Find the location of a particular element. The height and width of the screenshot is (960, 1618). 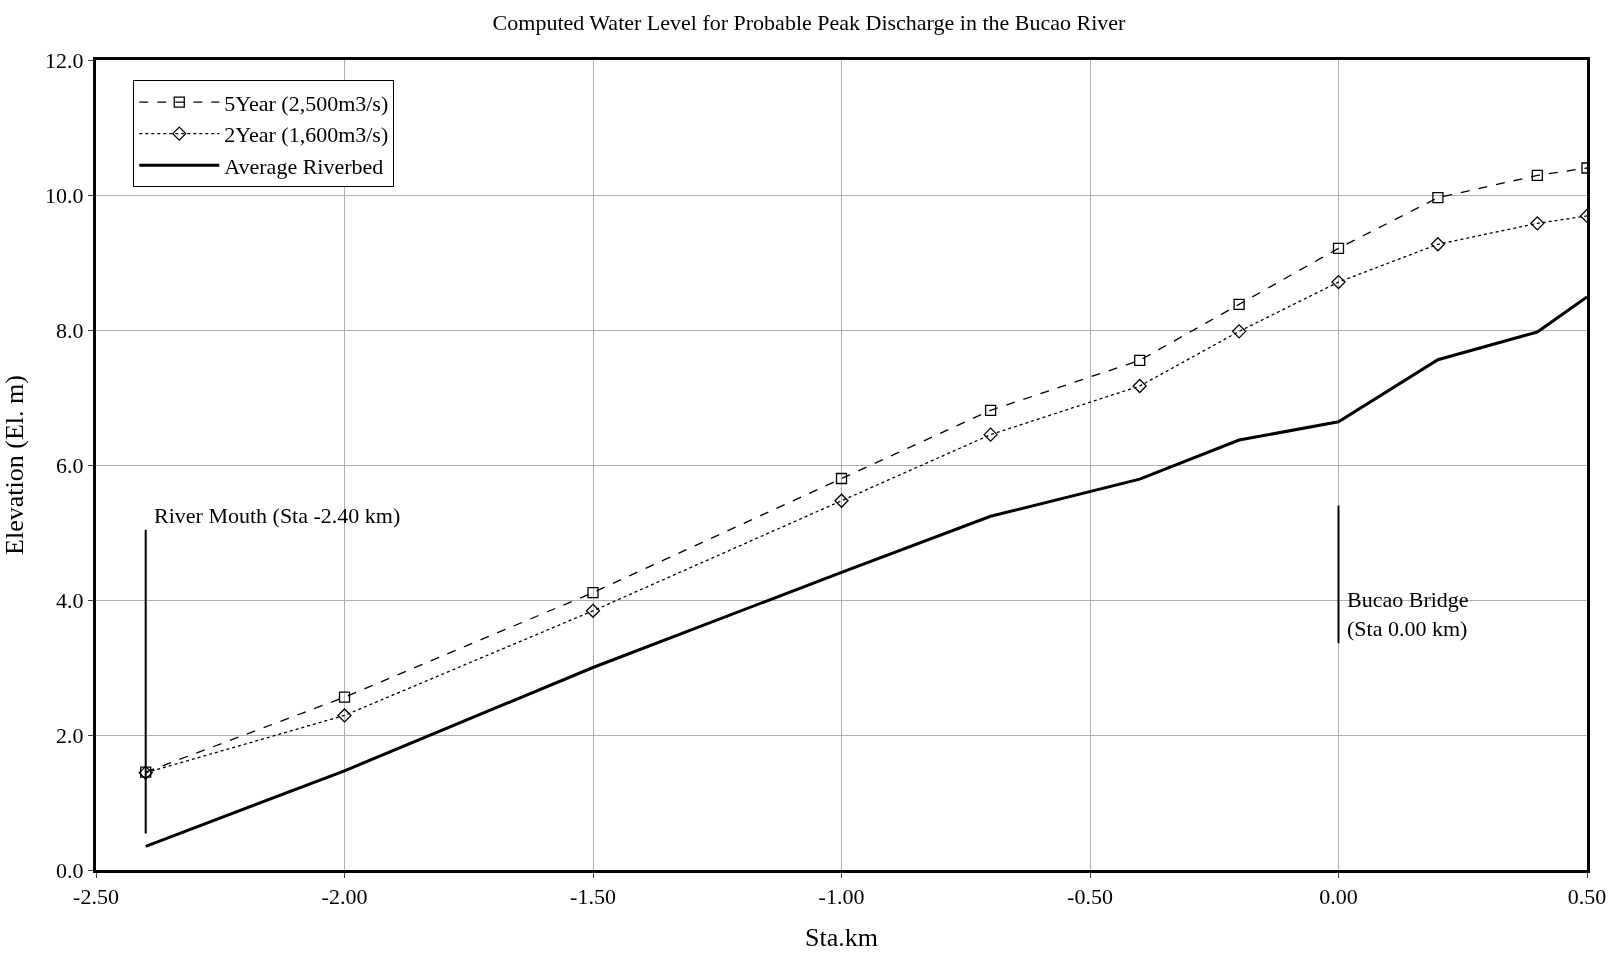

ref-line-label: Bucao Bridge (Sta 0.00 km) is located at coordinates (1408, 614).